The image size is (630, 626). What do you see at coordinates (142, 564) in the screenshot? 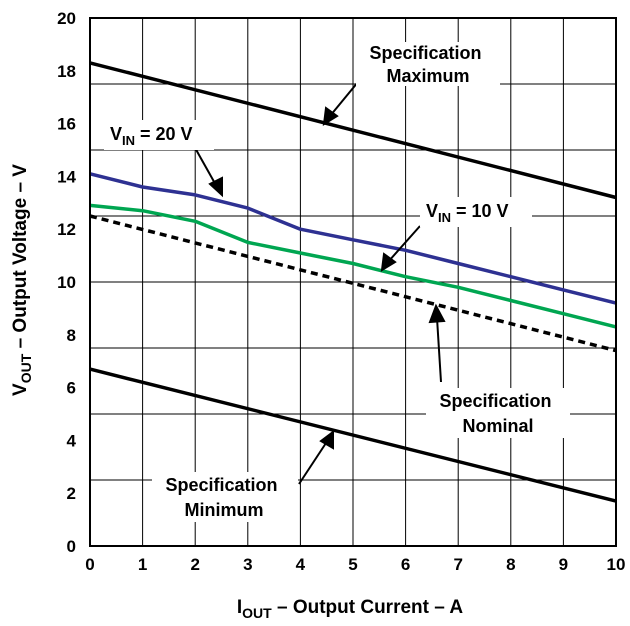
I see `x-tick-label: 1` at bounding box center [142, 564].